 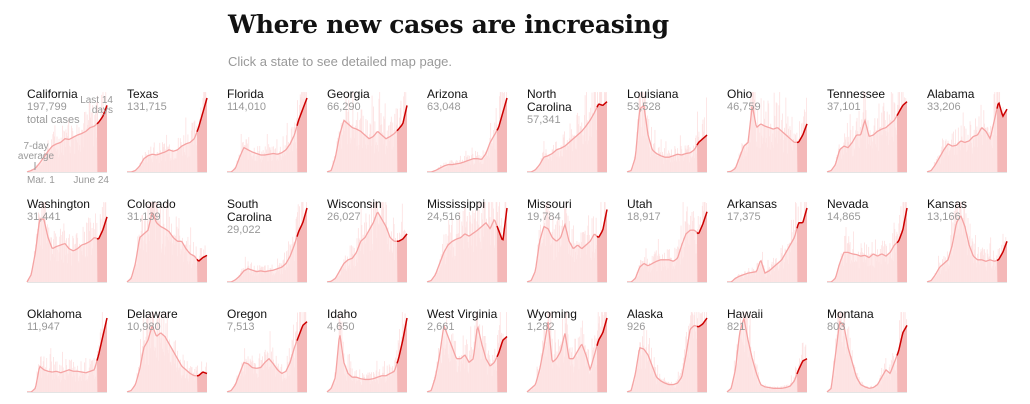 I want to click on total-cases: 821, so click(x=736, y=327).